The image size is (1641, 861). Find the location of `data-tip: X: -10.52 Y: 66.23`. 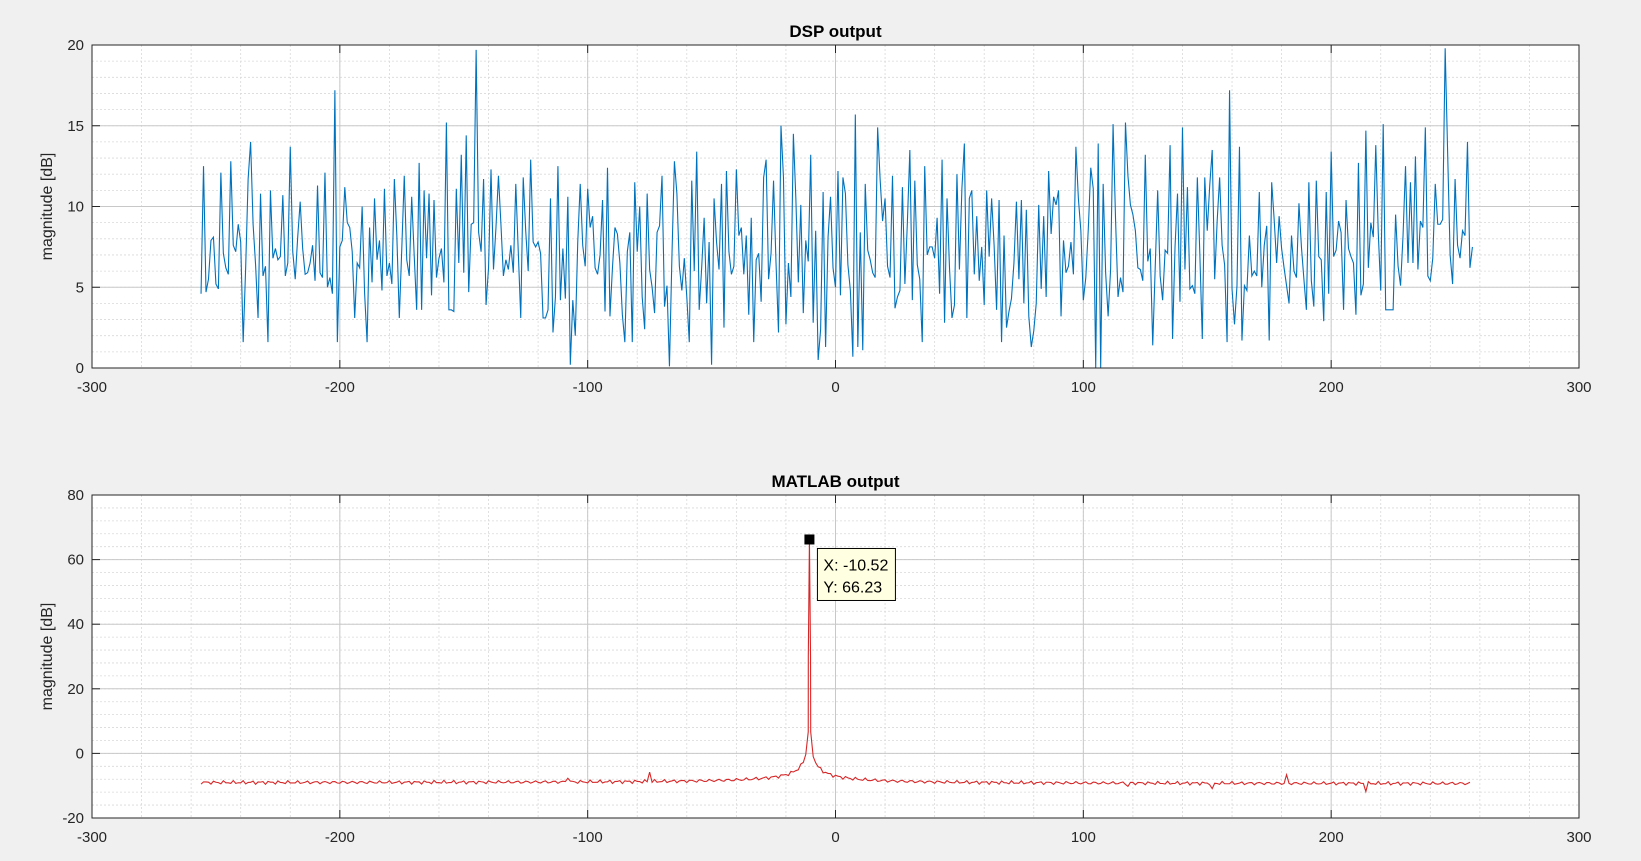

data-tip: X: -10.52 Y: 66.23 is located at coordinates (850, 567).